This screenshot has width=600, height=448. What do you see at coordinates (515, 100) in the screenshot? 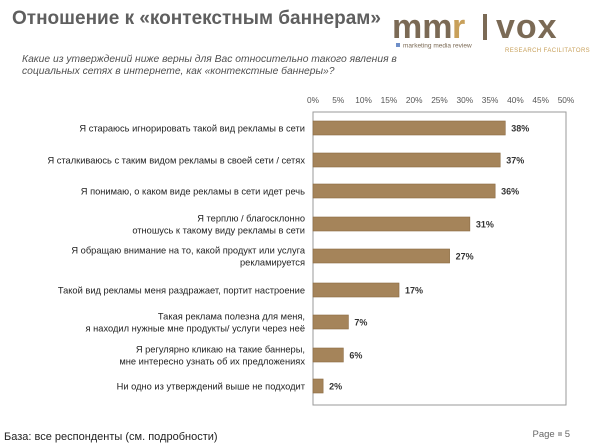
I see `x-tick-label: 40%` at bounding box center [515, 100].